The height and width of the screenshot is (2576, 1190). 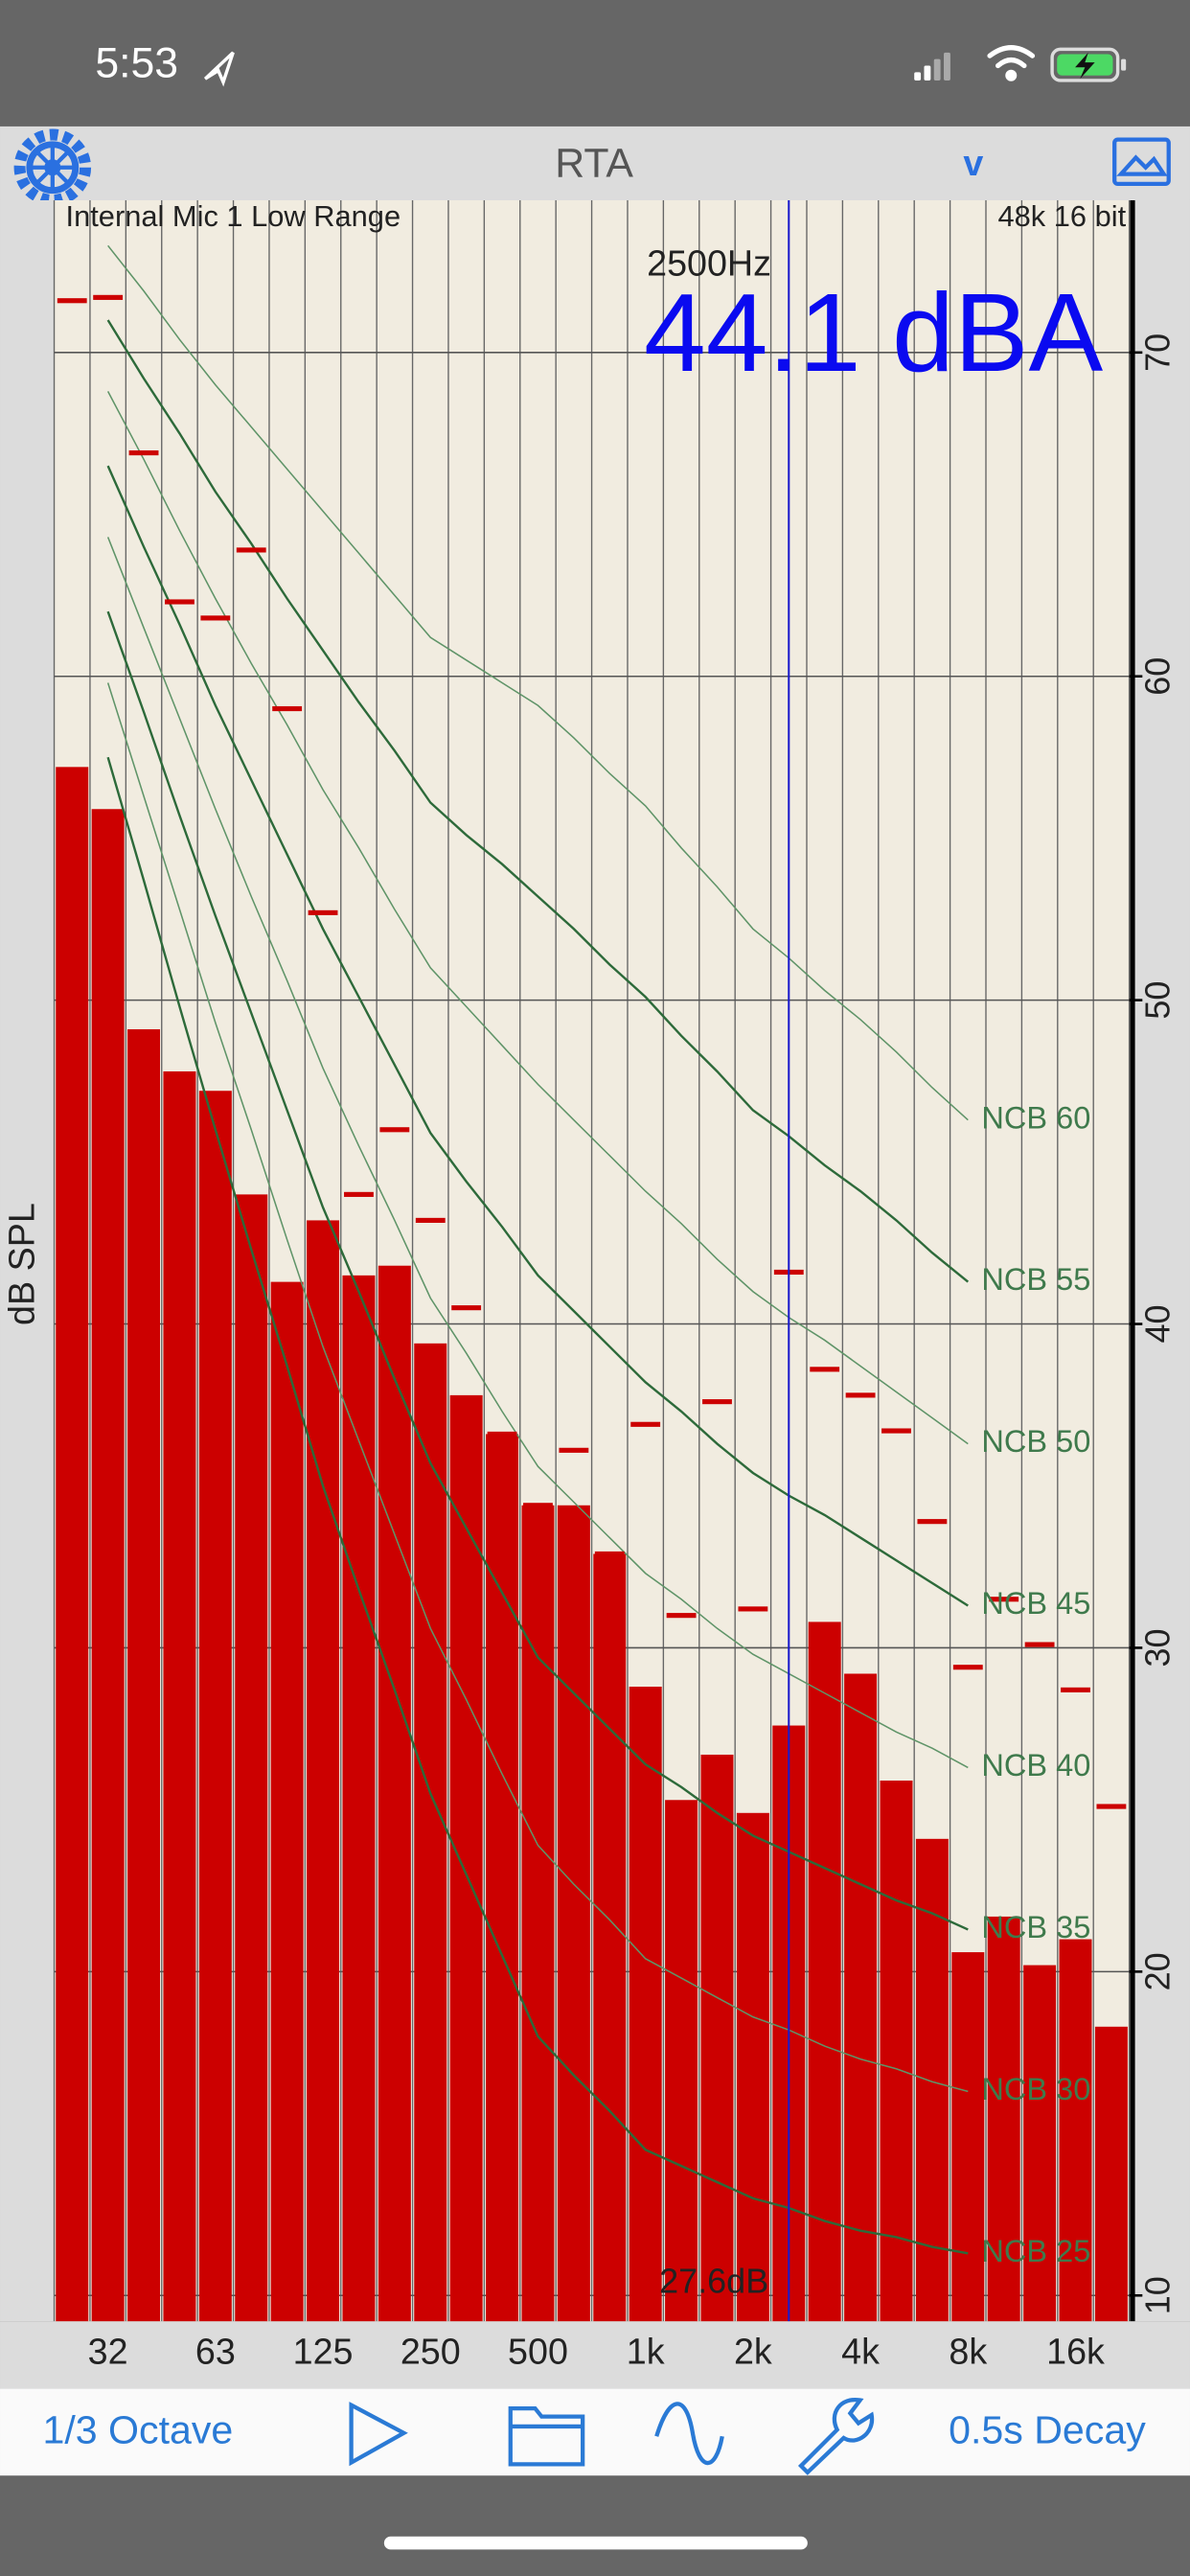 What do you see at coordinates (219, 69) in the screenshot?
I see `location-icon` at bounding box center [219, 69].